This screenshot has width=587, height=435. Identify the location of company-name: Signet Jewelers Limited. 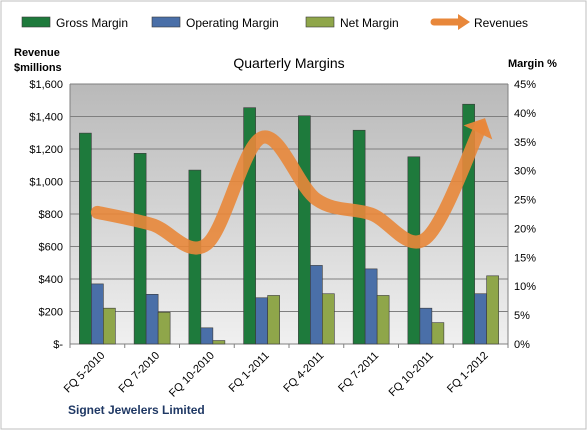
(136, 410).